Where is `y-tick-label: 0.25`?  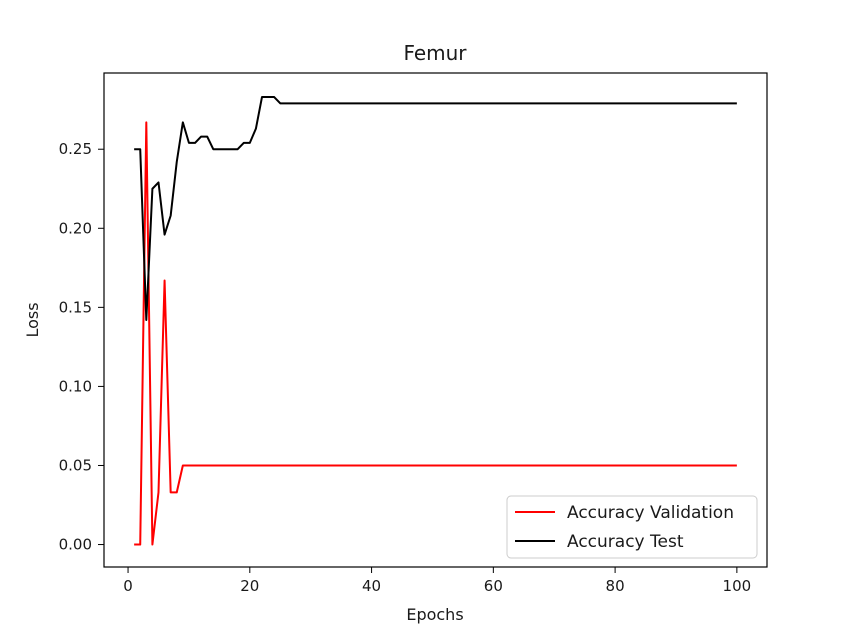 y-tick-label: 0.25 is located at coordinates (75, 149).